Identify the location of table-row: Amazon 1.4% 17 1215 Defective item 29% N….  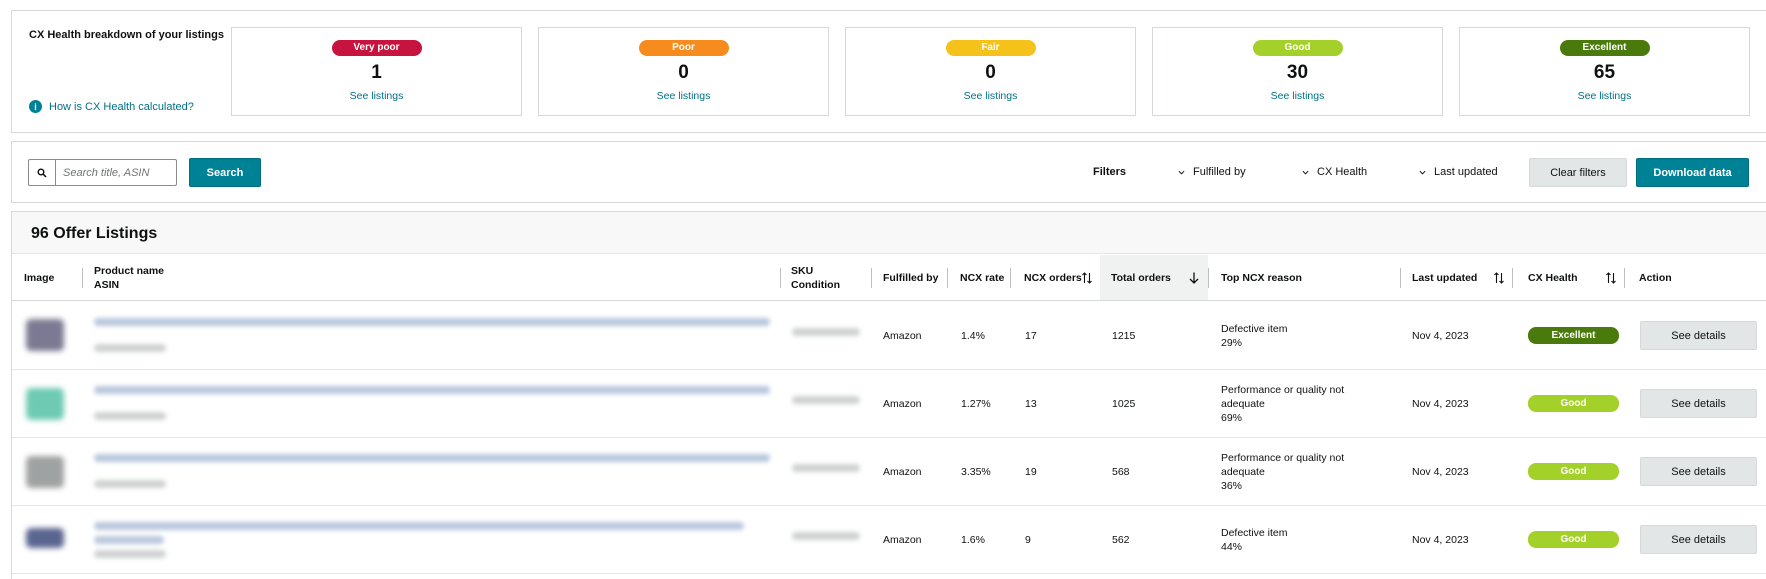
(889, 336).